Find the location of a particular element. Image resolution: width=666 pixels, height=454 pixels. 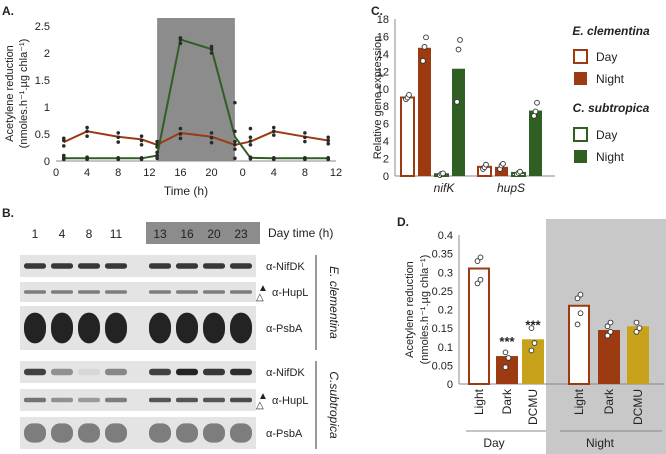

chart-d-ytick-label: 0.3 is located at coordinates (445, 273).